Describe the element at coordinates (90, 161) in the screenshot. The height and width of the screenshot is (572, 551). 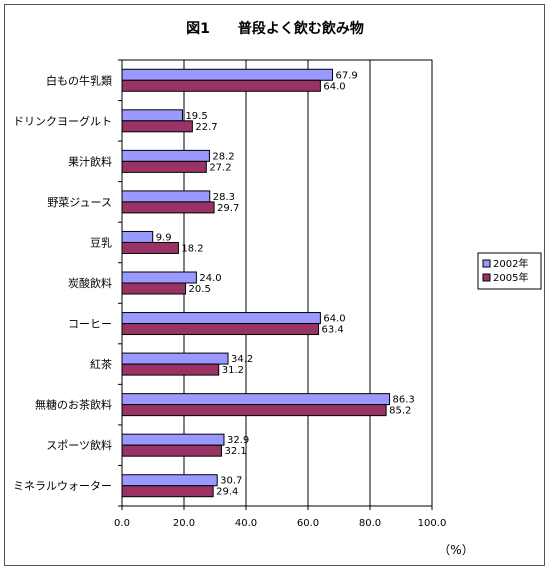
I see `category-label: 果汁飲料` at that location.